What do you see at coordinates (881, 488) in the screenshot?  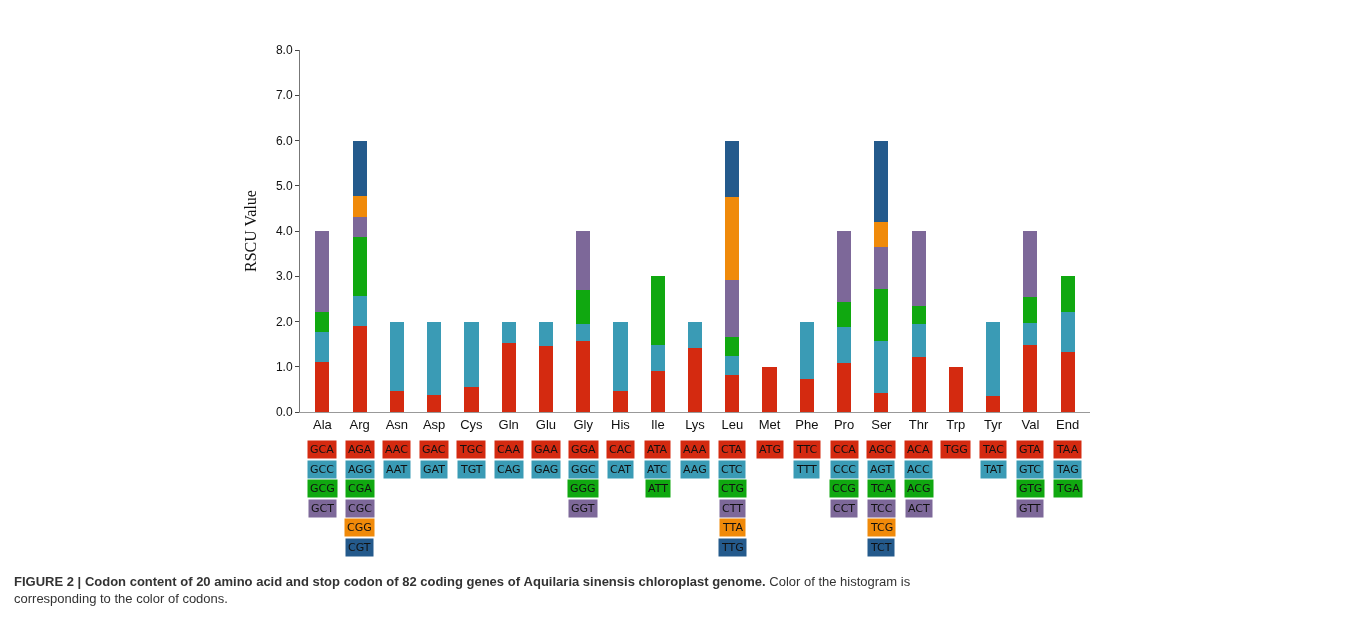 I see `data-label: TCA` at bounding box center [881, 488].